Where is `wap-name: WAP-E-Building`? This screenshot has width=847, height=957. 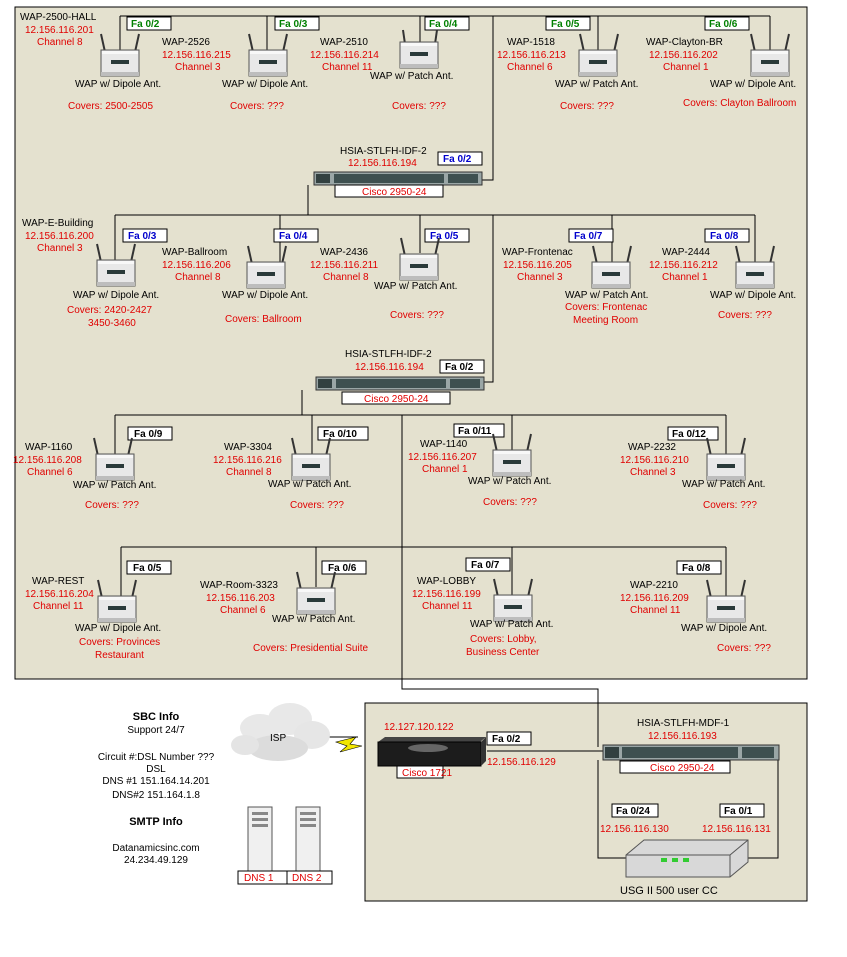 wap-name: WAP-E-Building is located at coordinates (57, 223).